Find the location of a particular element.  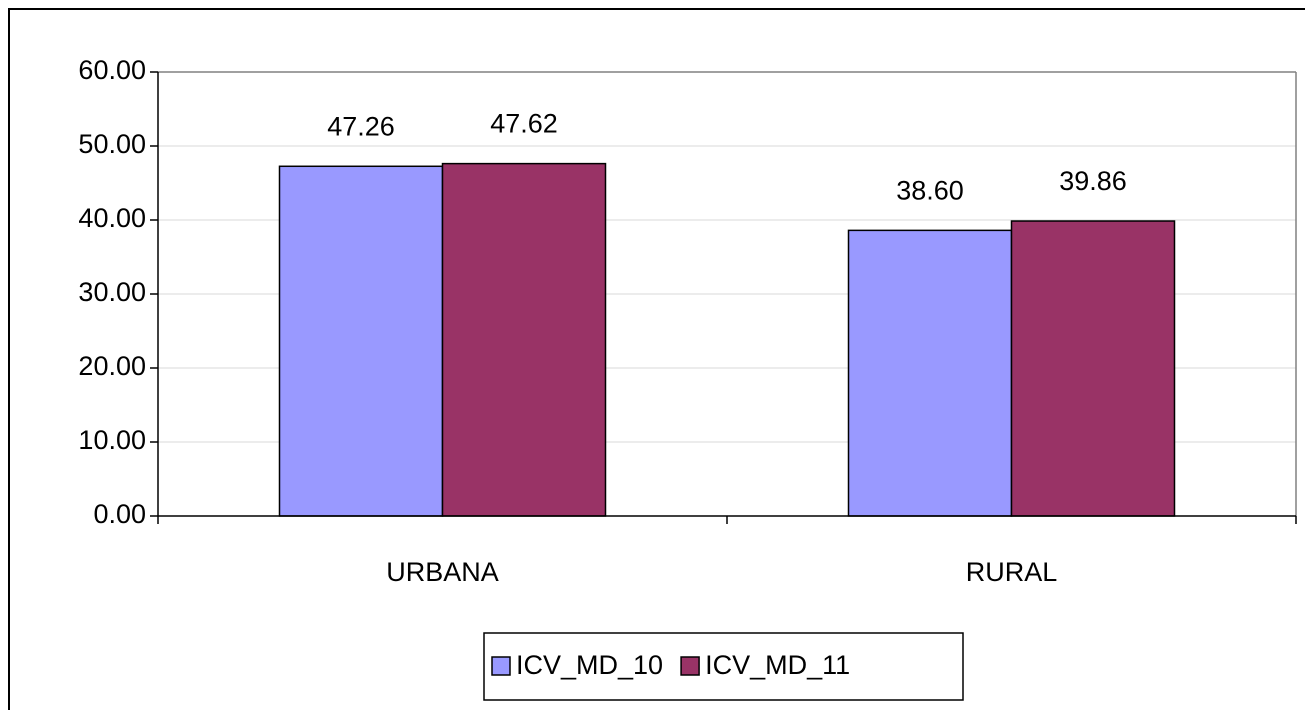

y-tick-label: 40.00 is located at coordinates (112, 218).